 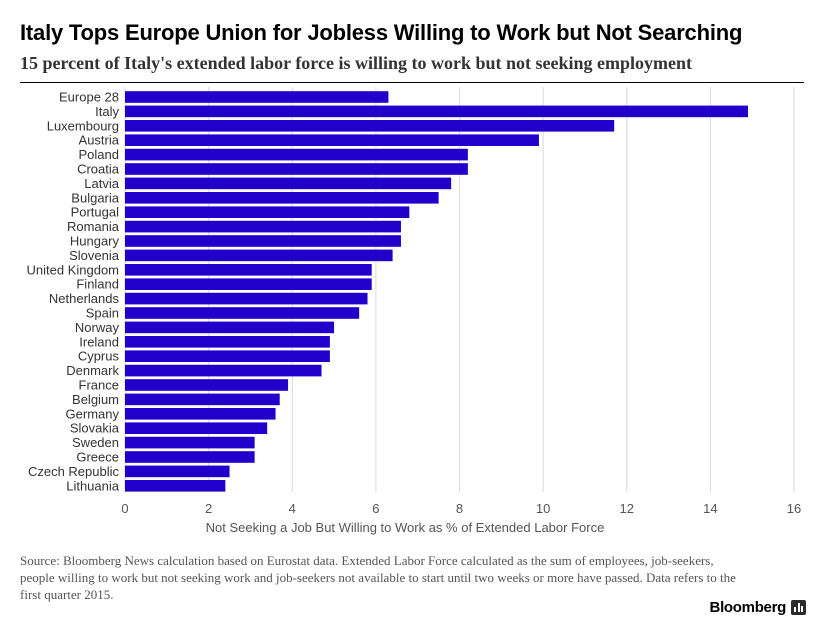 What do you see at coordinates (710, 508) in the screenshot?
I see `x-tick-label: 14` at bounding box center [710, 508].